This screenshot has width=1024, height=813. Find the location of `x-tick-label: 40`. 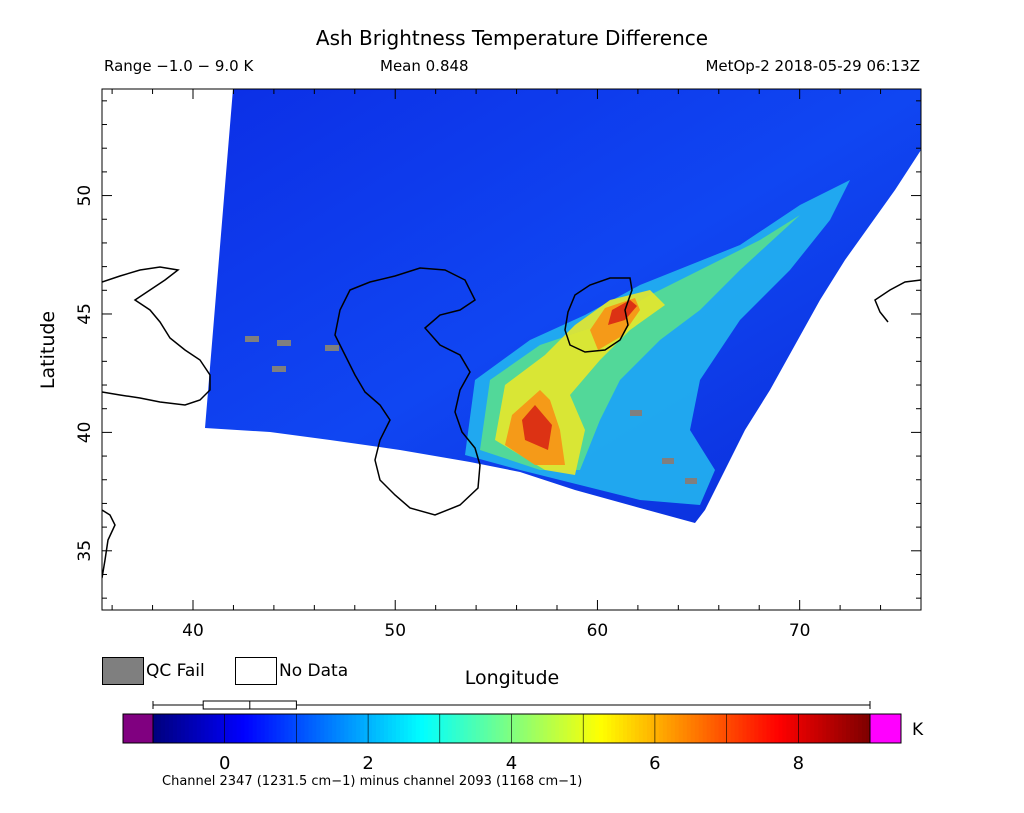

x-tick-label: 40 is located at coordinates (193, 631).